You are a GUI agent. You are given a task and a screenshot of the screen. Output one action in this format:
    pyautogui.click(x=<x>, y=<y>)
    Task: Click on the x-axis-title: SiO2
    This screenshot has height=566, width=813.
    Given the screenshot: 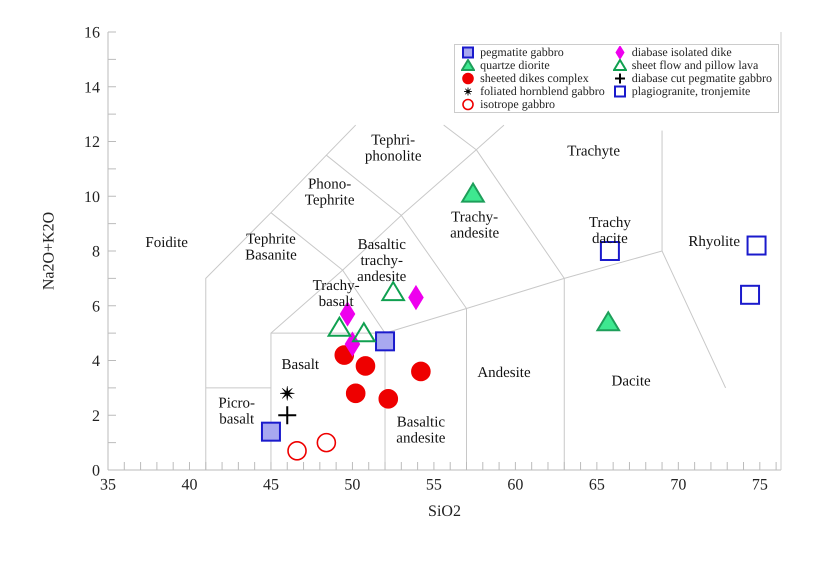 What is the action you would take?
    pyautogui.click(x=444, y=511)
    